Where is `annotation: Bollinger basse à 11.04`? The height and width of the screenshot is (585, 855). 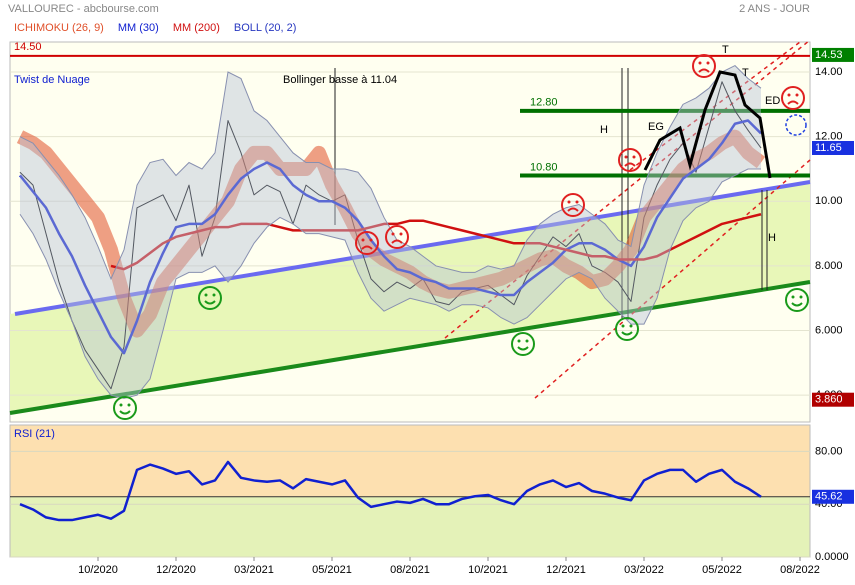 annotation: Bollinger basse à 11.04 is located at coordinates (340, 80).